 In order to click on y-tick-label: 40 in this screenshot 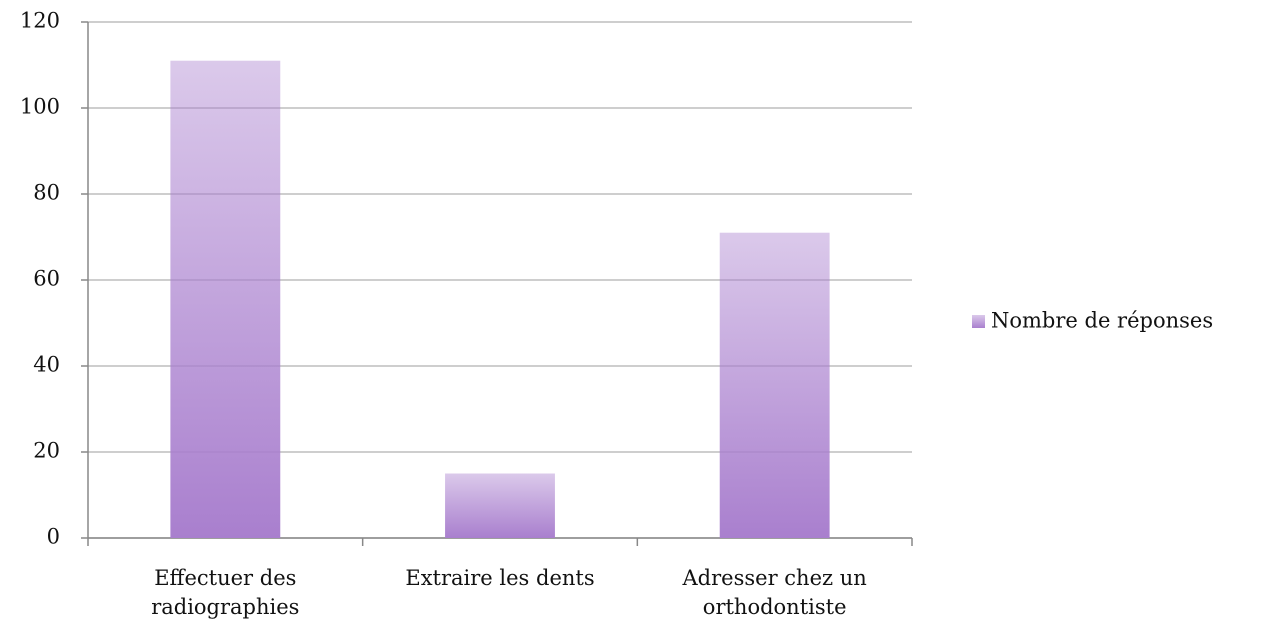, I will do `click(46, 365)`.